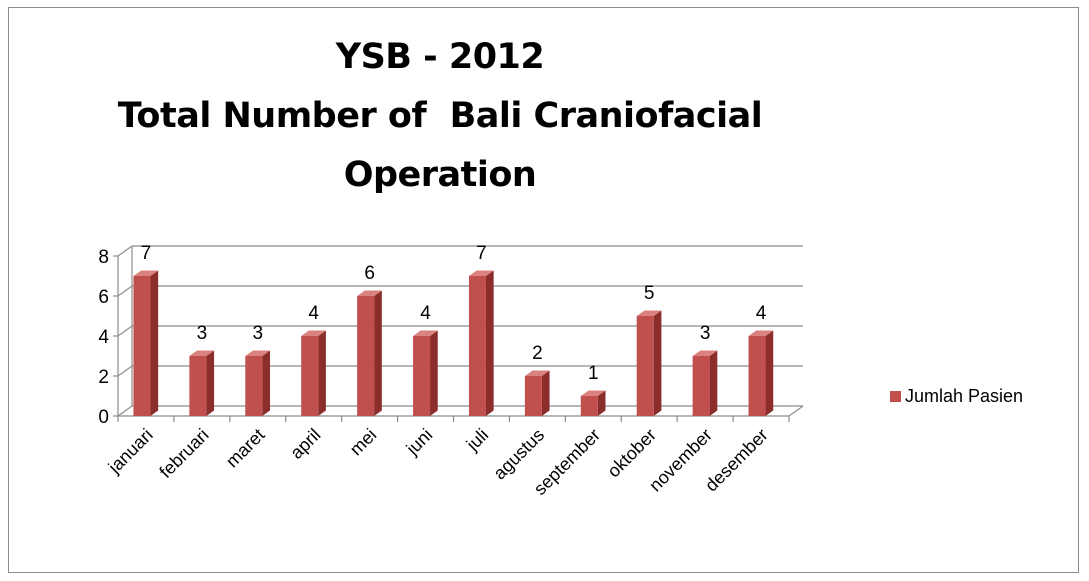 The image size is (1089, 581). Describe the element at coordinates (533, 396) in the screenshot. I see `bar-agustus` at that location.